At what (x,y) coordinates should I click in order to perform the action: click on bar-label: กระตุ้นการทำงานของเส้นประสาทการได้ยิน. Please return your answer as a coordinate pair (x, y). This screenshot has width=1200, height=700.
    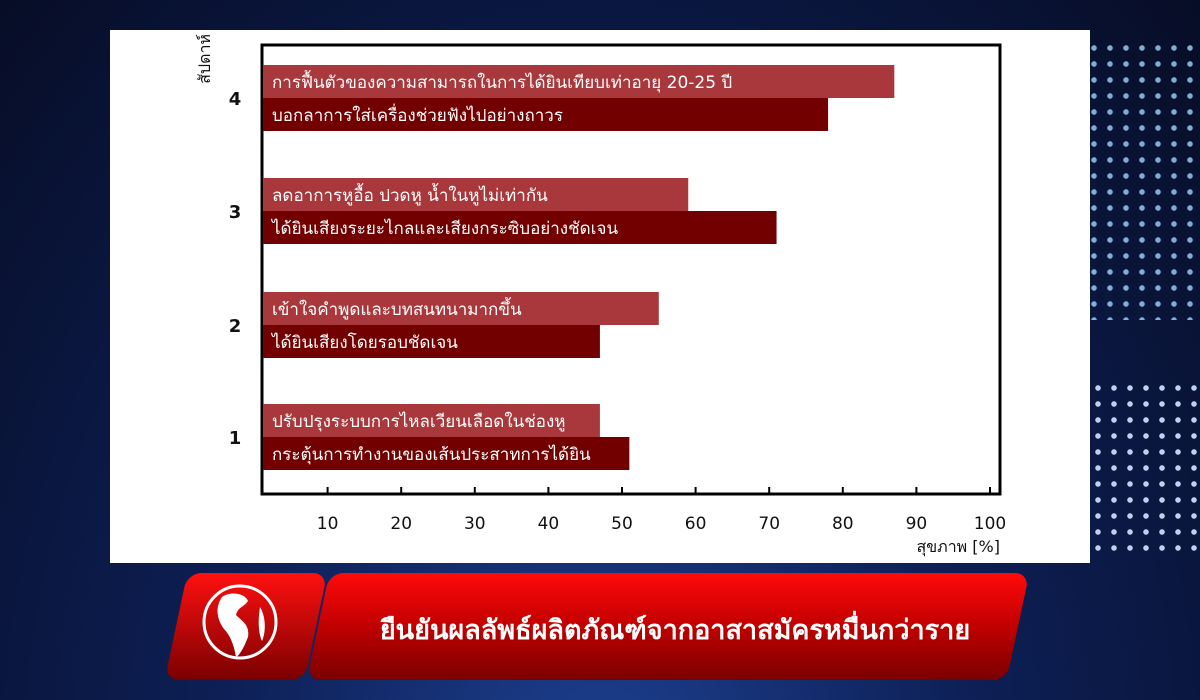
    Looking at the image, I should click on (431, 454).